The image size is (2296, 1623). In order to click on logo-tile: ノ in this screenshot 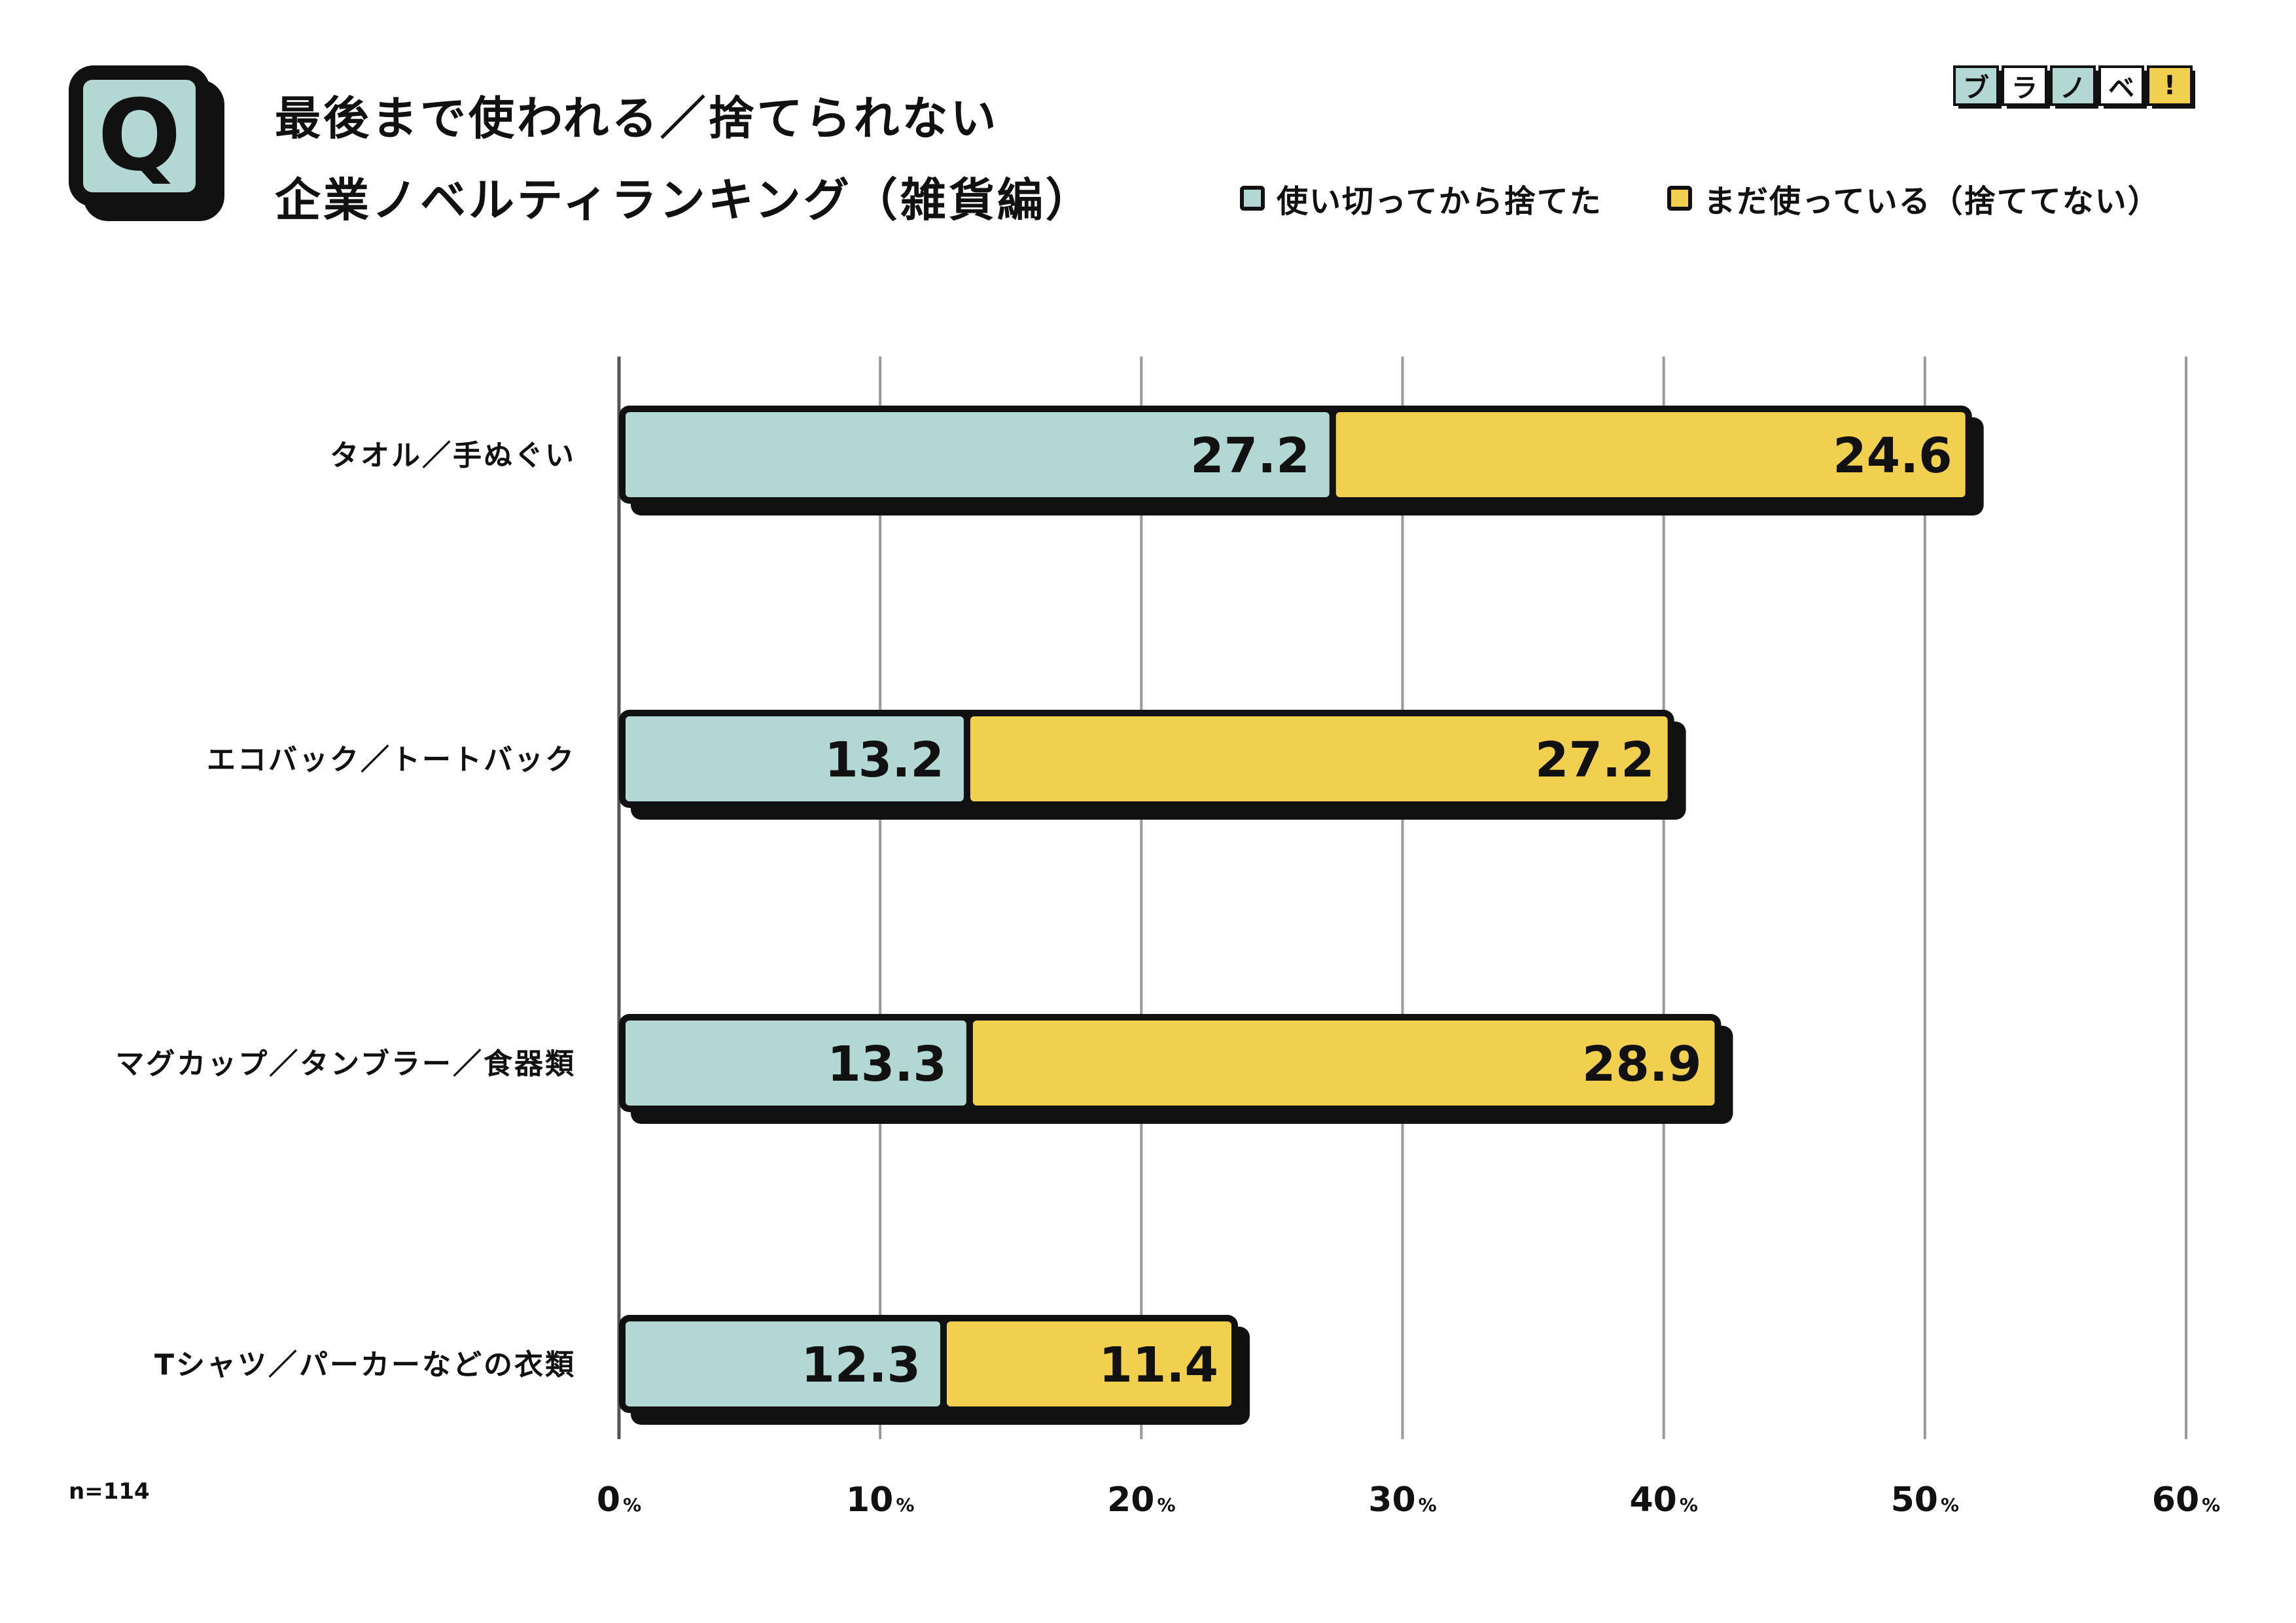, I will do `click(2074, 87)`.